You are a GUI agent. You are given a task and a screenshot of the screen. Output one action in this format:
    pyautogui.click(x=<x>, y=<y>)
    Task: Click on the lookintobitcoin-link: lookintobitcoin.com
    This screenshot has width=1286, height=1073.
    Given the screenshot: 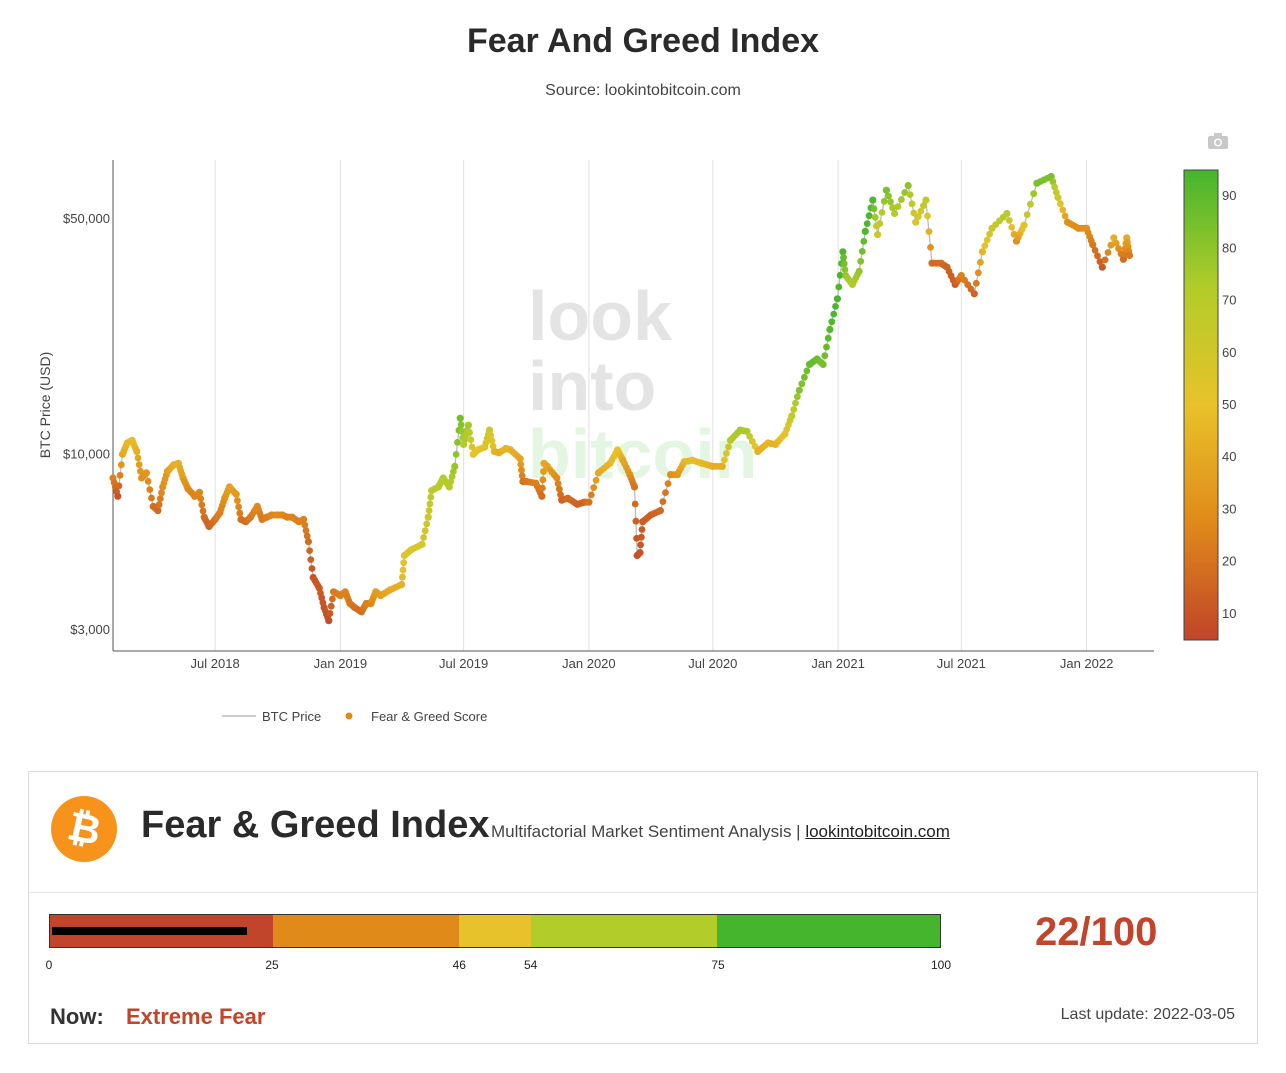 What is the action you would take?
    pyautogui.click(x=877, y=831)
    